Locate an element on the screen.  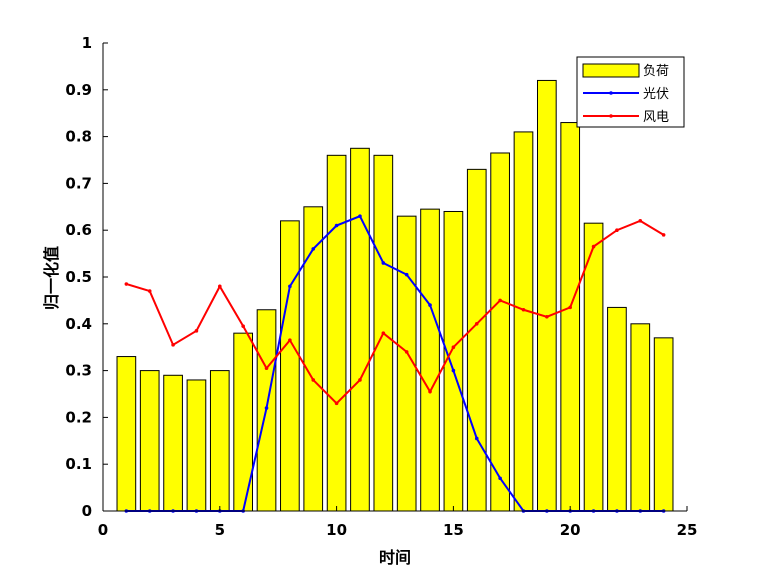
legend-label: 光伏 is located at coordinates (656, 94).